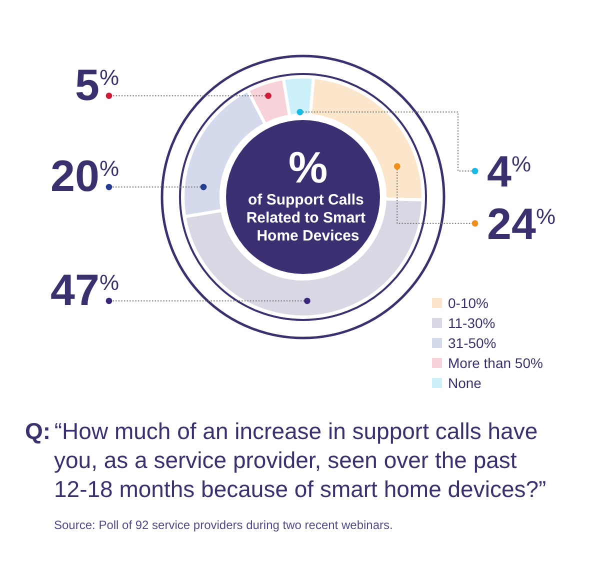 The height and width of the screenshot is (582, 600). I want to click on data-label: 4$^{%}$, so click(509, 172).